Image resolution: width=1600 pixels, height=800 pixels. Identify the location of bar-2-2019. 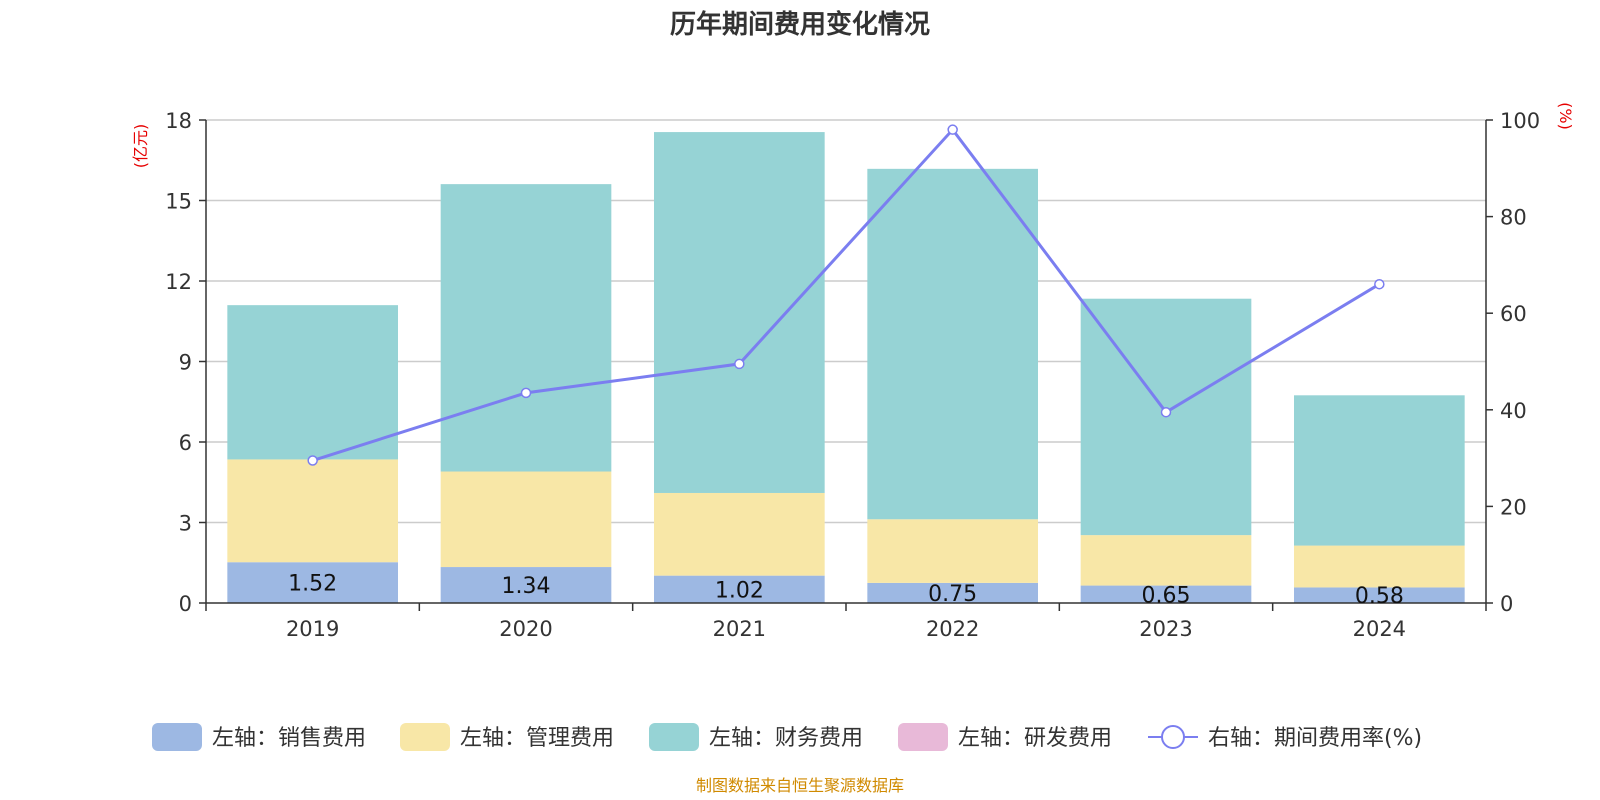
(312, 382).